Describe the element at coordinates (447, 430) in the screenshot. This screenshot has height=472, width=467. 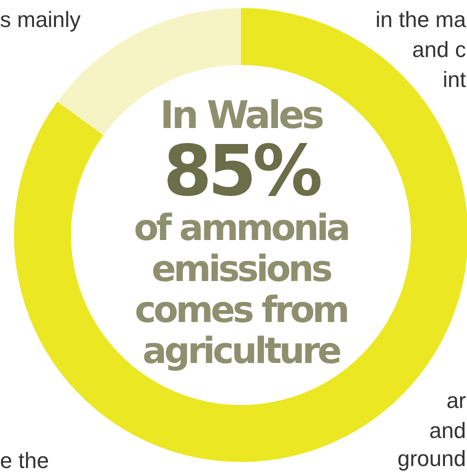
I see `text: and` at that location.